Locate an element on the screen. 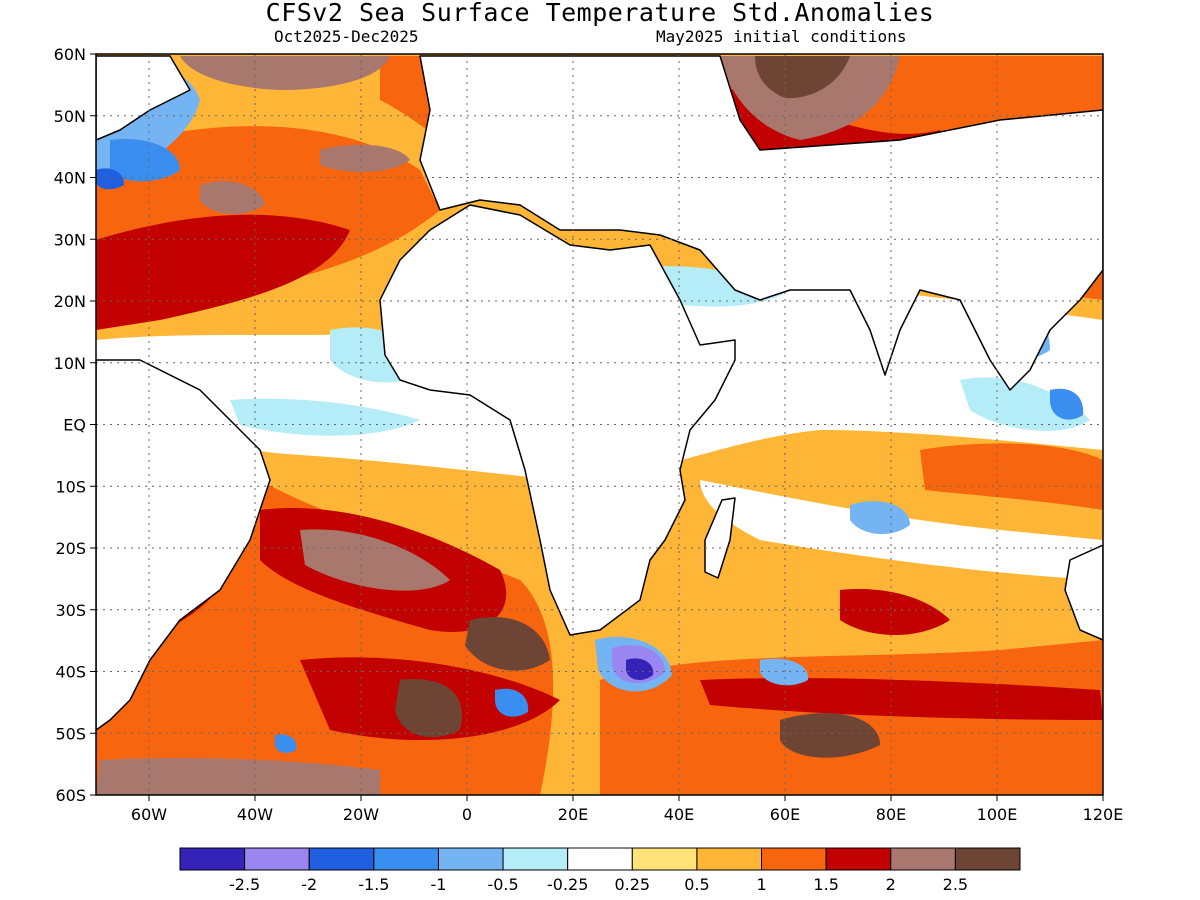 This screenshot has height=900, width=1200. lon-tick-label: 60E is located at coordinates (785, 814).